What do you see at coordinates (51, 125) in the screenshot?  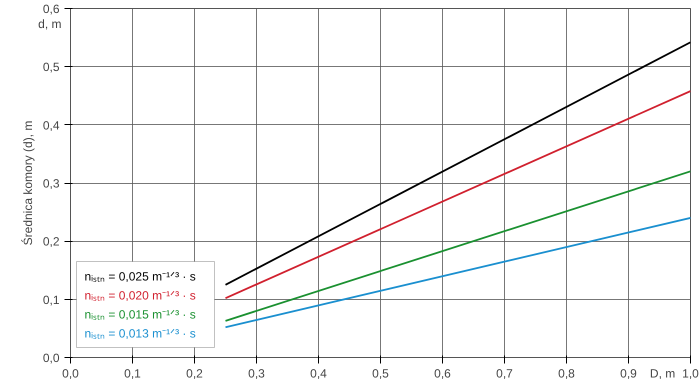 I see `y-tick-label: 0,4` at bounding box center [51, 125].